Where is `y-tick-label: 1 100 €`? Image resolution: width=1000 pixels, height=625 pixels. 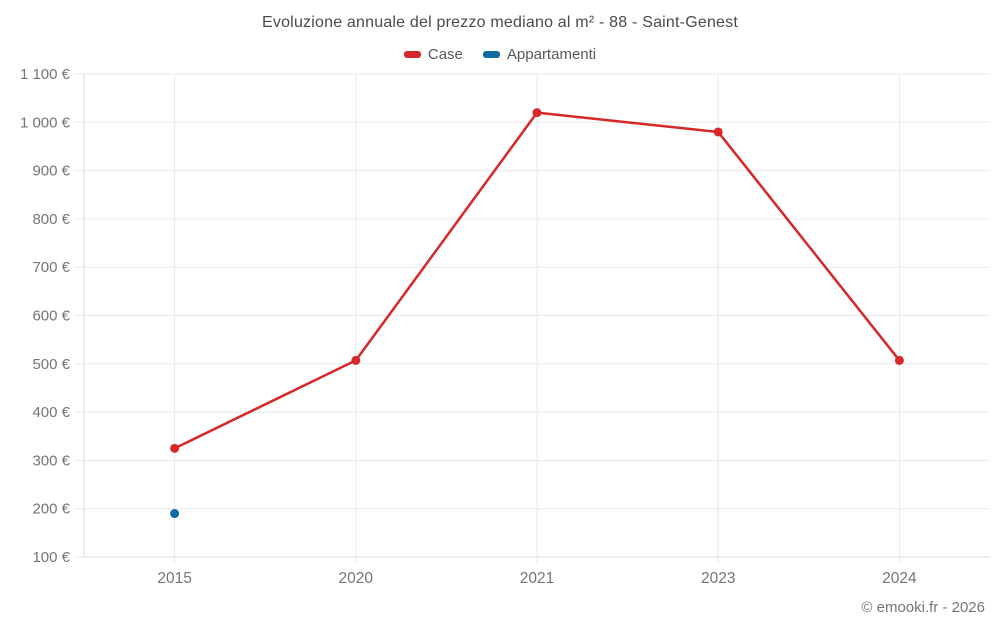 y-tick-label: 1 100 € is located at coordinates (45, 74).